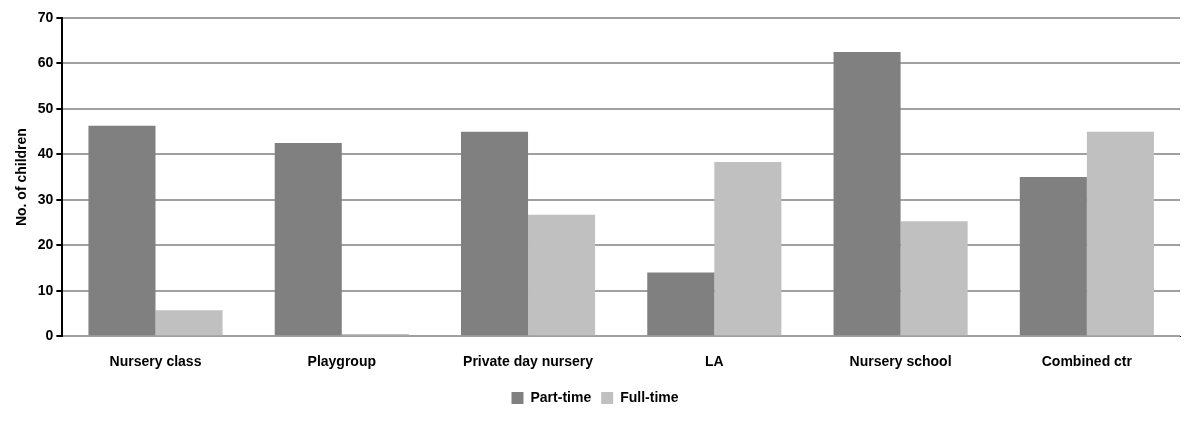 The width and height of the screenshot is (1200, 423). What do you see at coordinates (45, 16) in the screenshot?
I see `y-tick-label: 70` at bounding box center [45, 16].